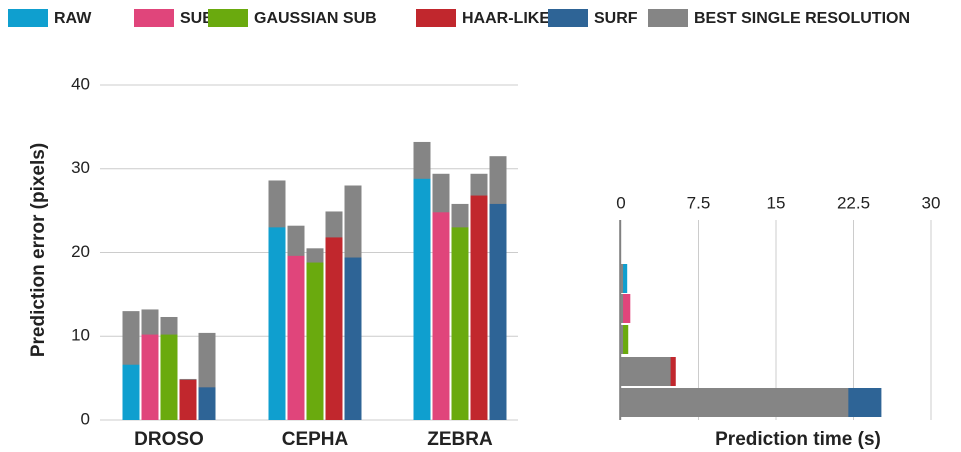 The image size is (961, 452). What do you see at coordinates (80, 83) in the screenshot?
I see `y-tick-label: 40` at bounding box center [80, 83].